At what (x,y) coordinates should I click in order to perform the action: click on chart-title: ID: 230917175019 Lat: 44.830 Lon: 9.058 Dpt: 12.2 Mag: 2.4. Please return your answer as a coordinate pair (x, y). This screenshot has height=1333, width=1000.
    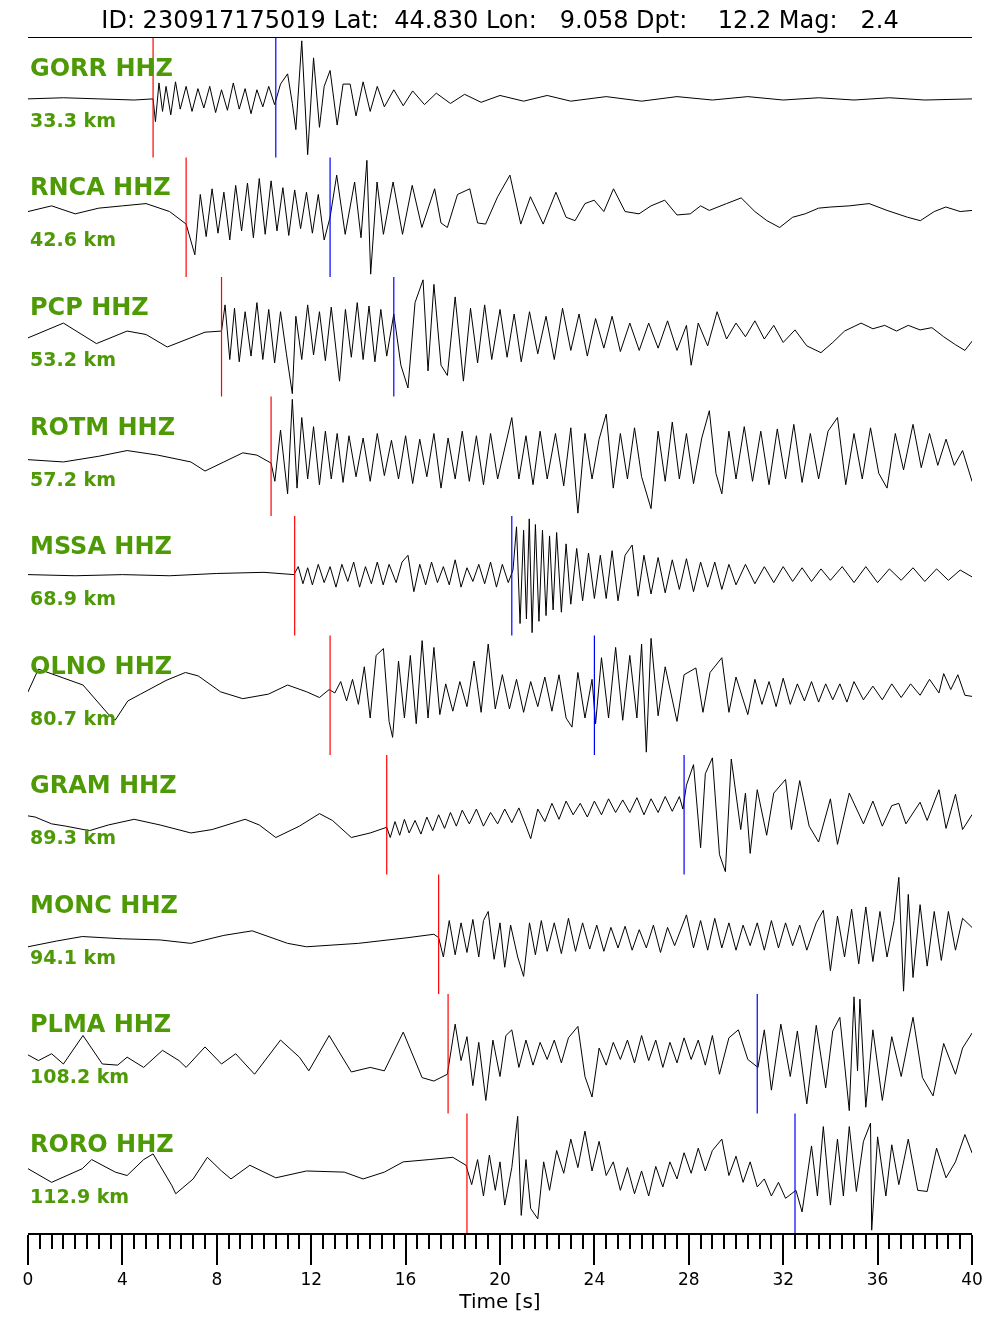
    Looking at the image, I should click on (500, 20).